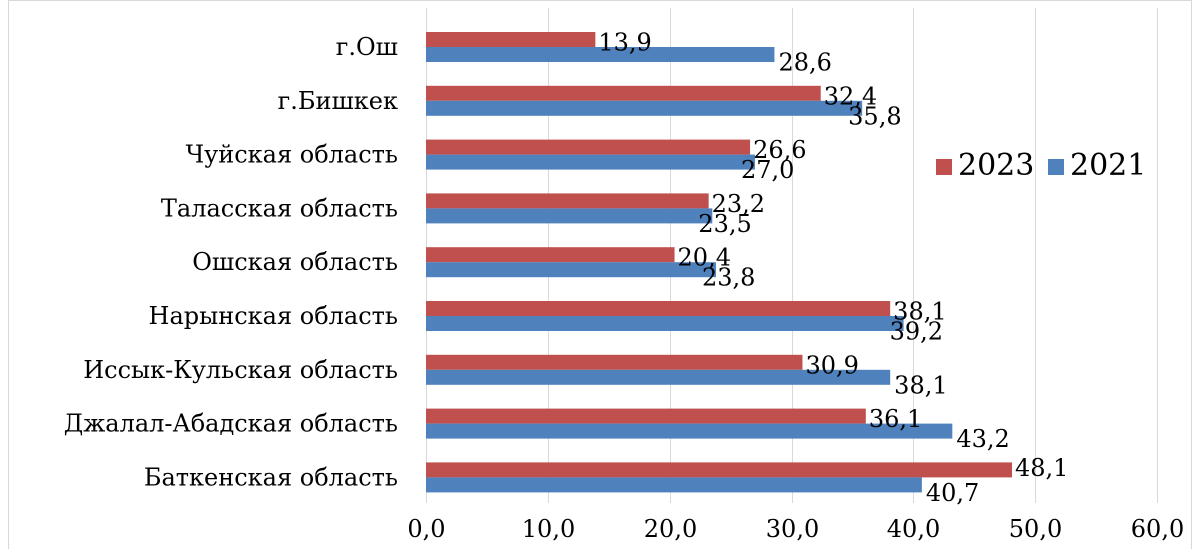 The width and height of the screenshot is (1200, 554). I want to click on category-label: Ошская область, so click(295, 262).